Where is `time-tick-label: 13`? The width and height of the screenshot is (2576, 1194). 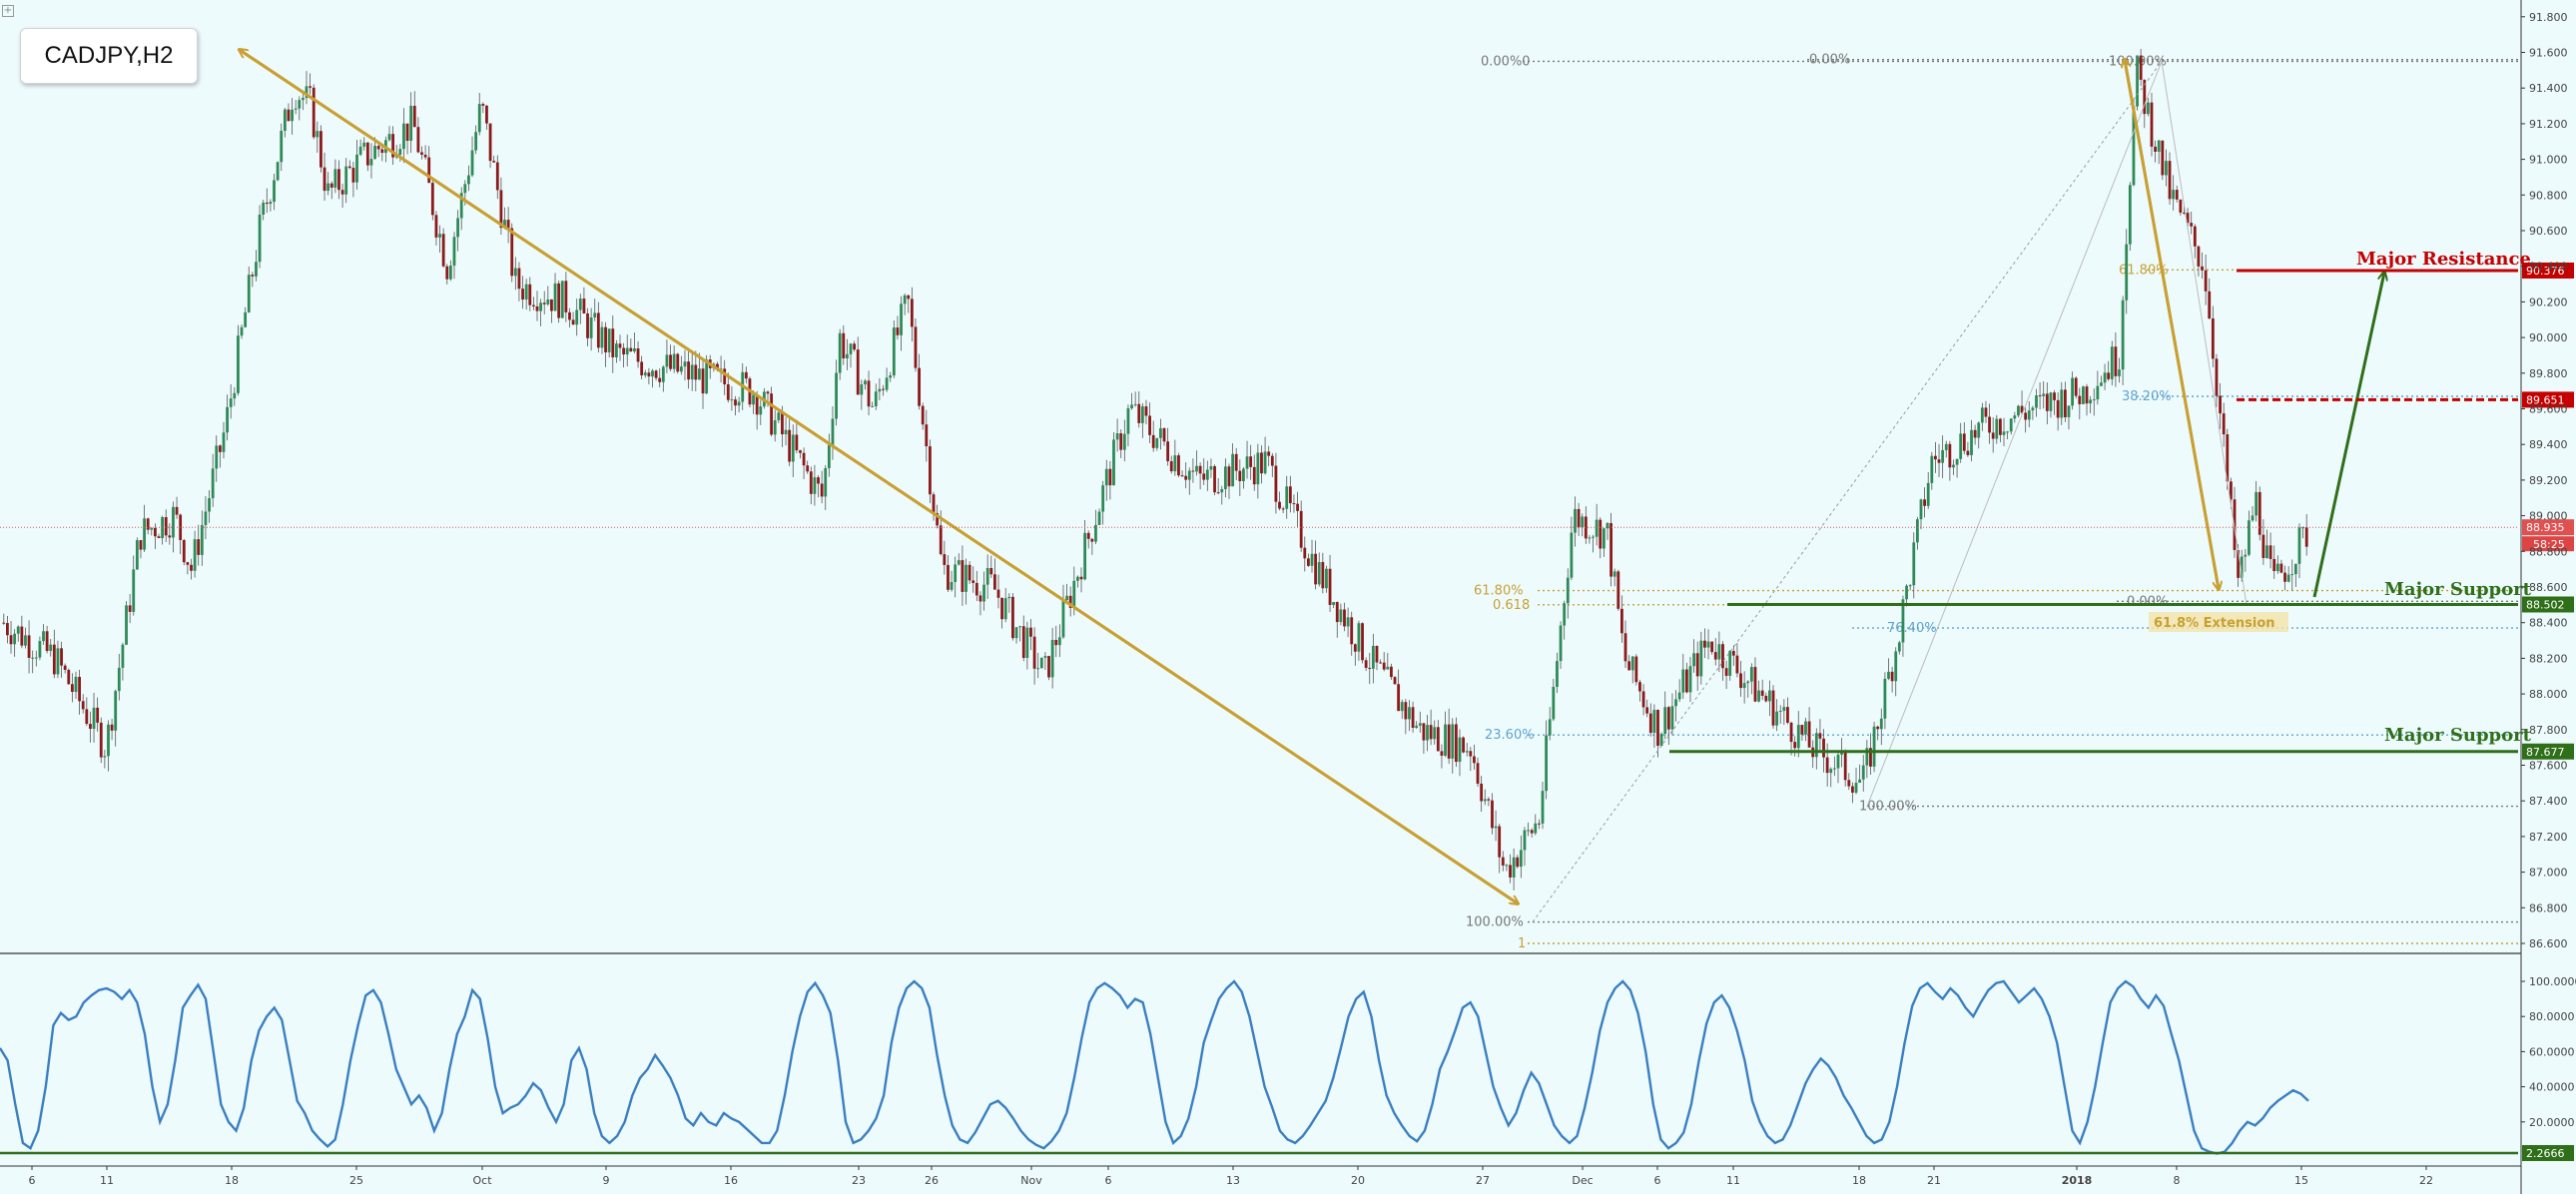 time-tick-label: 13 is located at coordinates (1233, 1180).